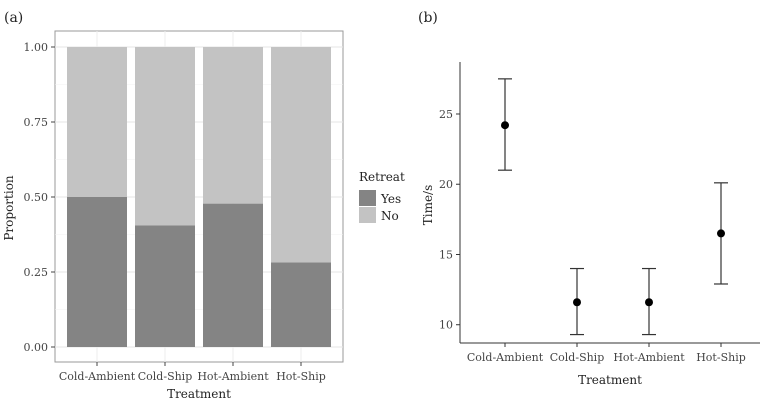 This screenshot has width=764, height=402. What do you see at coordinates (390, 216) in the screenshot?
I see `legend-label-no: No` at bounding box center [390, 216].